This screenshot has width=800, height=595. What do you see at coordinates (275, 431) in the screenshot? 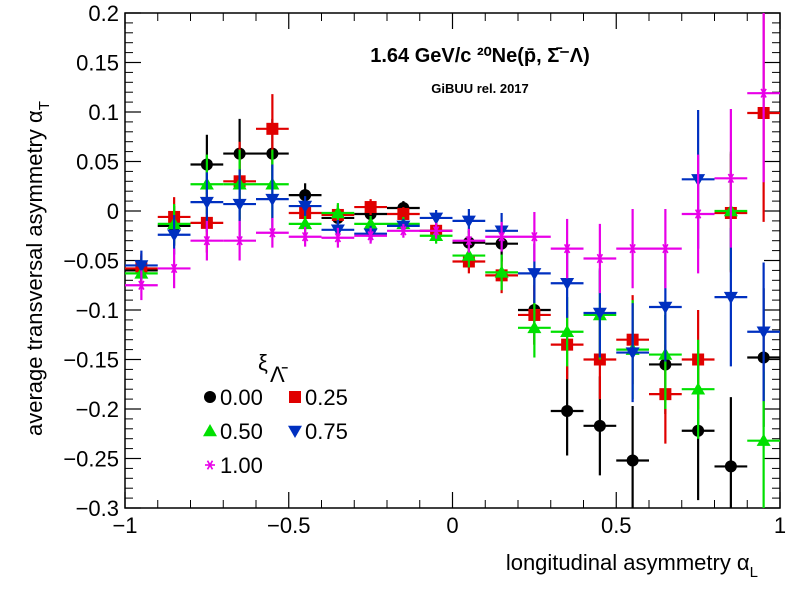
I see `legend-entries: 0.00 0.25 0.50 0.75 1.00` at bounding box center [275, 431].